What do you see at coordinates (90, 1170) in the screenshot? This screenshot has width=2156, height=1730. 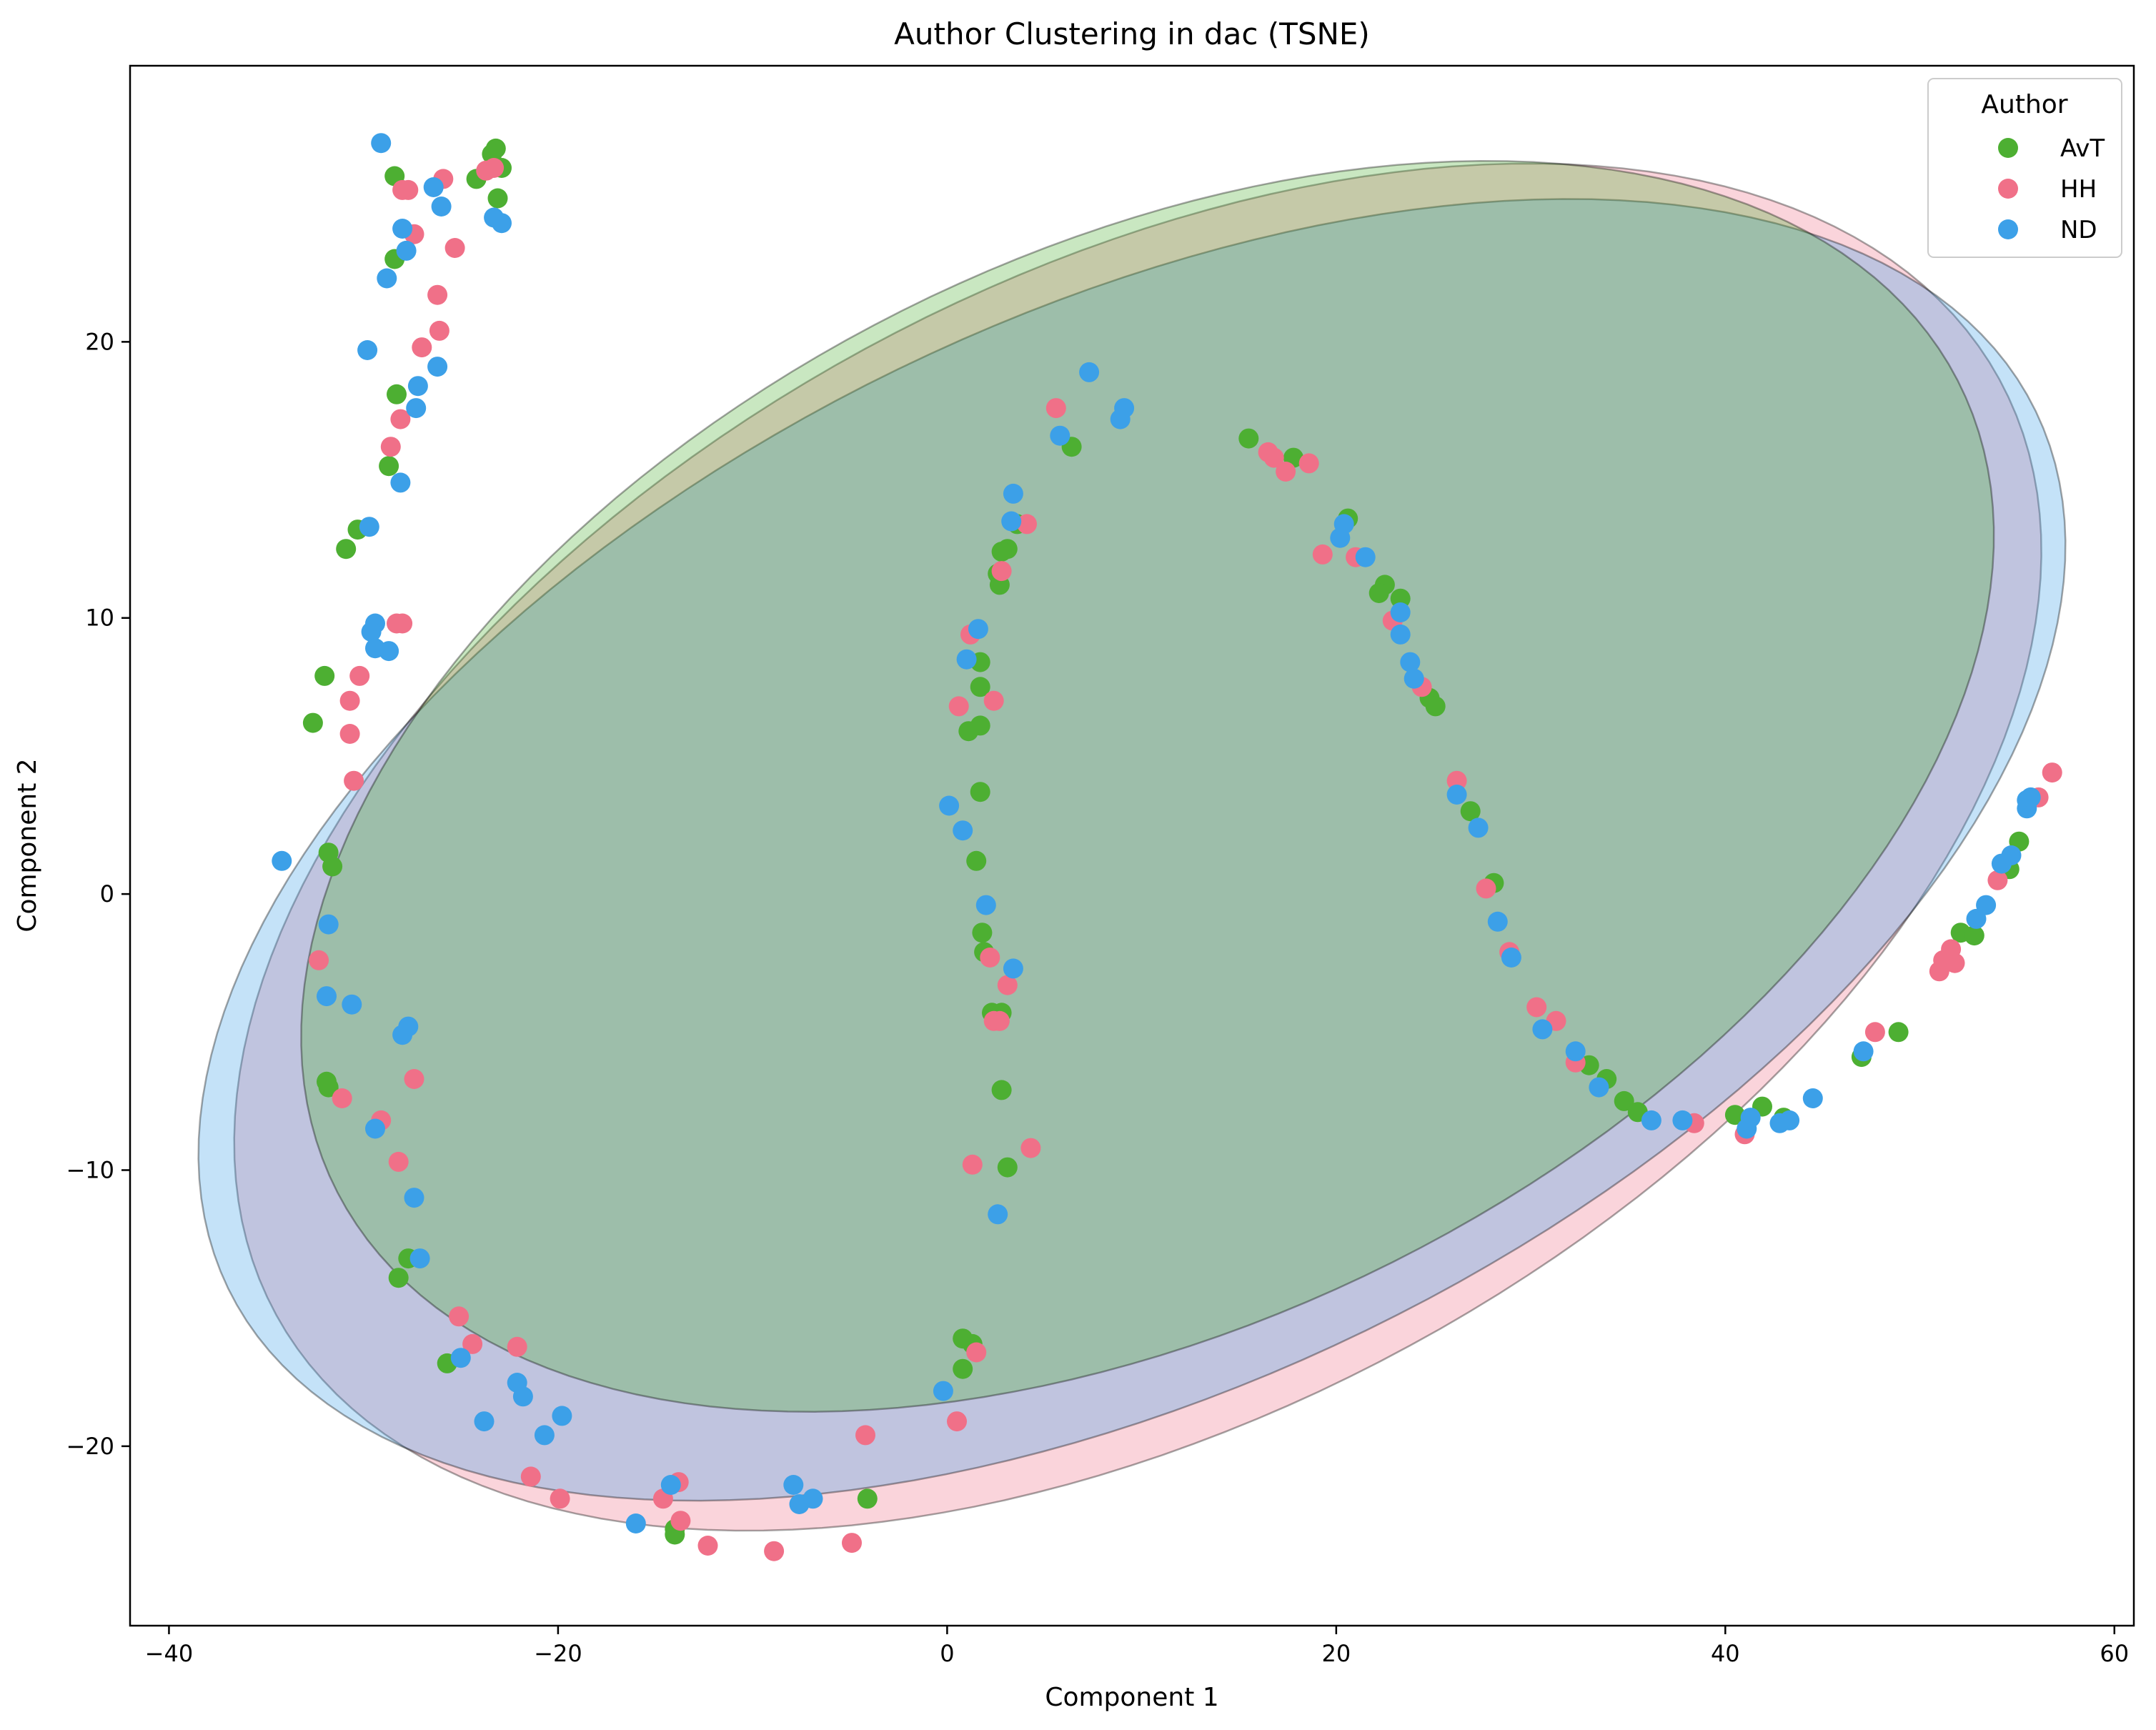 I see `y-tick-label: −10` at bounding box center [90, 1170].